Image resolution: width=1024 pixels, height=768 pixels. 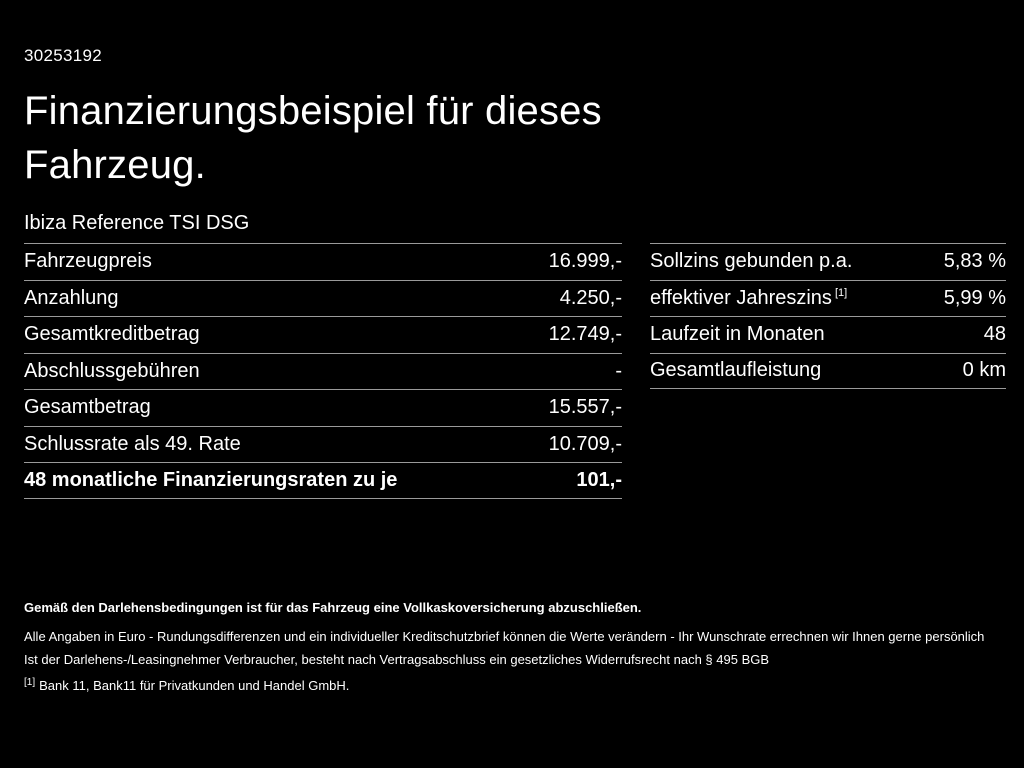 What do you see at coordinates (71, 297) in the screenshot?
I see `row-label: Anzahlung` at bounding box center [71, 297].